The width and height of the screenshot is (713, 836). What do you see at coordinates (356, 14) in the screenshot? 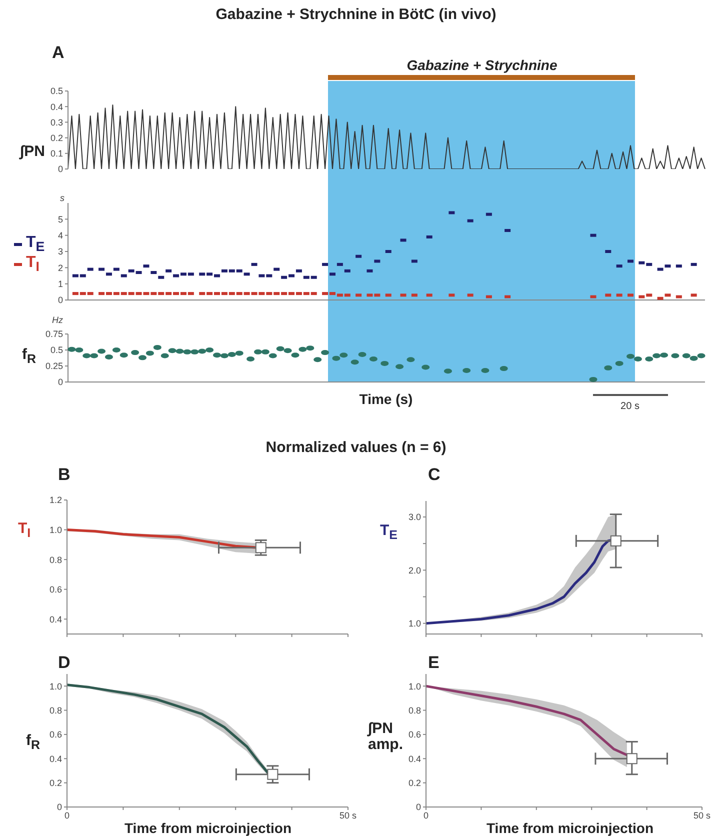
I see `chart-title: Gabazine + Strychnine in BötC (in vivo)` at bounding box center [356, 14].